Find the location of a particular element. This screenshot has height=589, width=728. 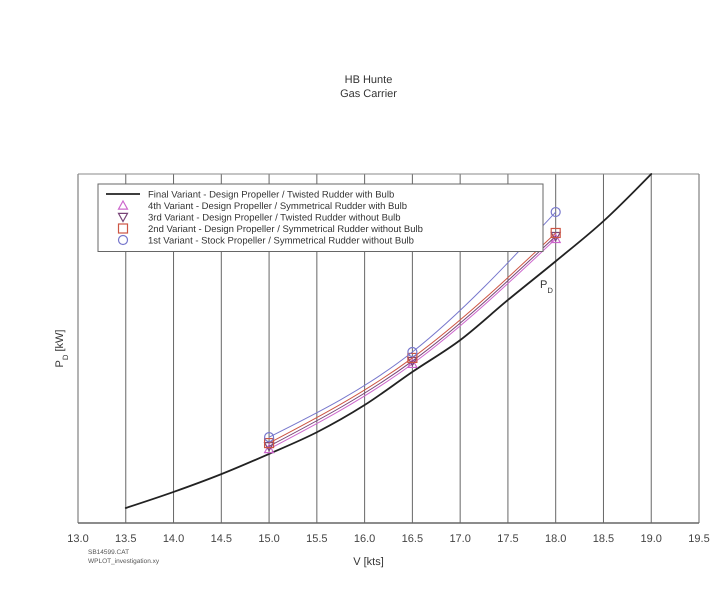

legend-label: 4th Variant - Design Propeller / Symmetrical Rudder with Bulb is located at coordinates (278, 206).